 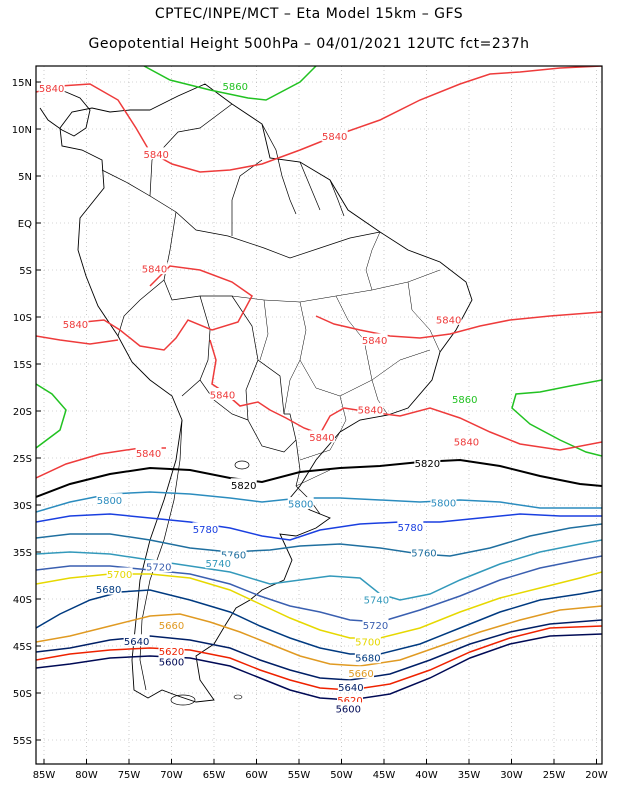 I want to click on contour-label-text: 5680, so click(x=108, y=590).